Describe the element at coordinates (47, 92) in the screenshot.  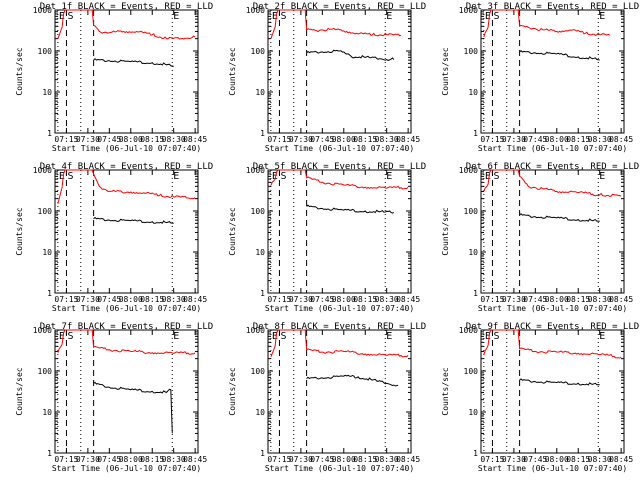
I see `panel-1-y-tick-label: 10` at that location.